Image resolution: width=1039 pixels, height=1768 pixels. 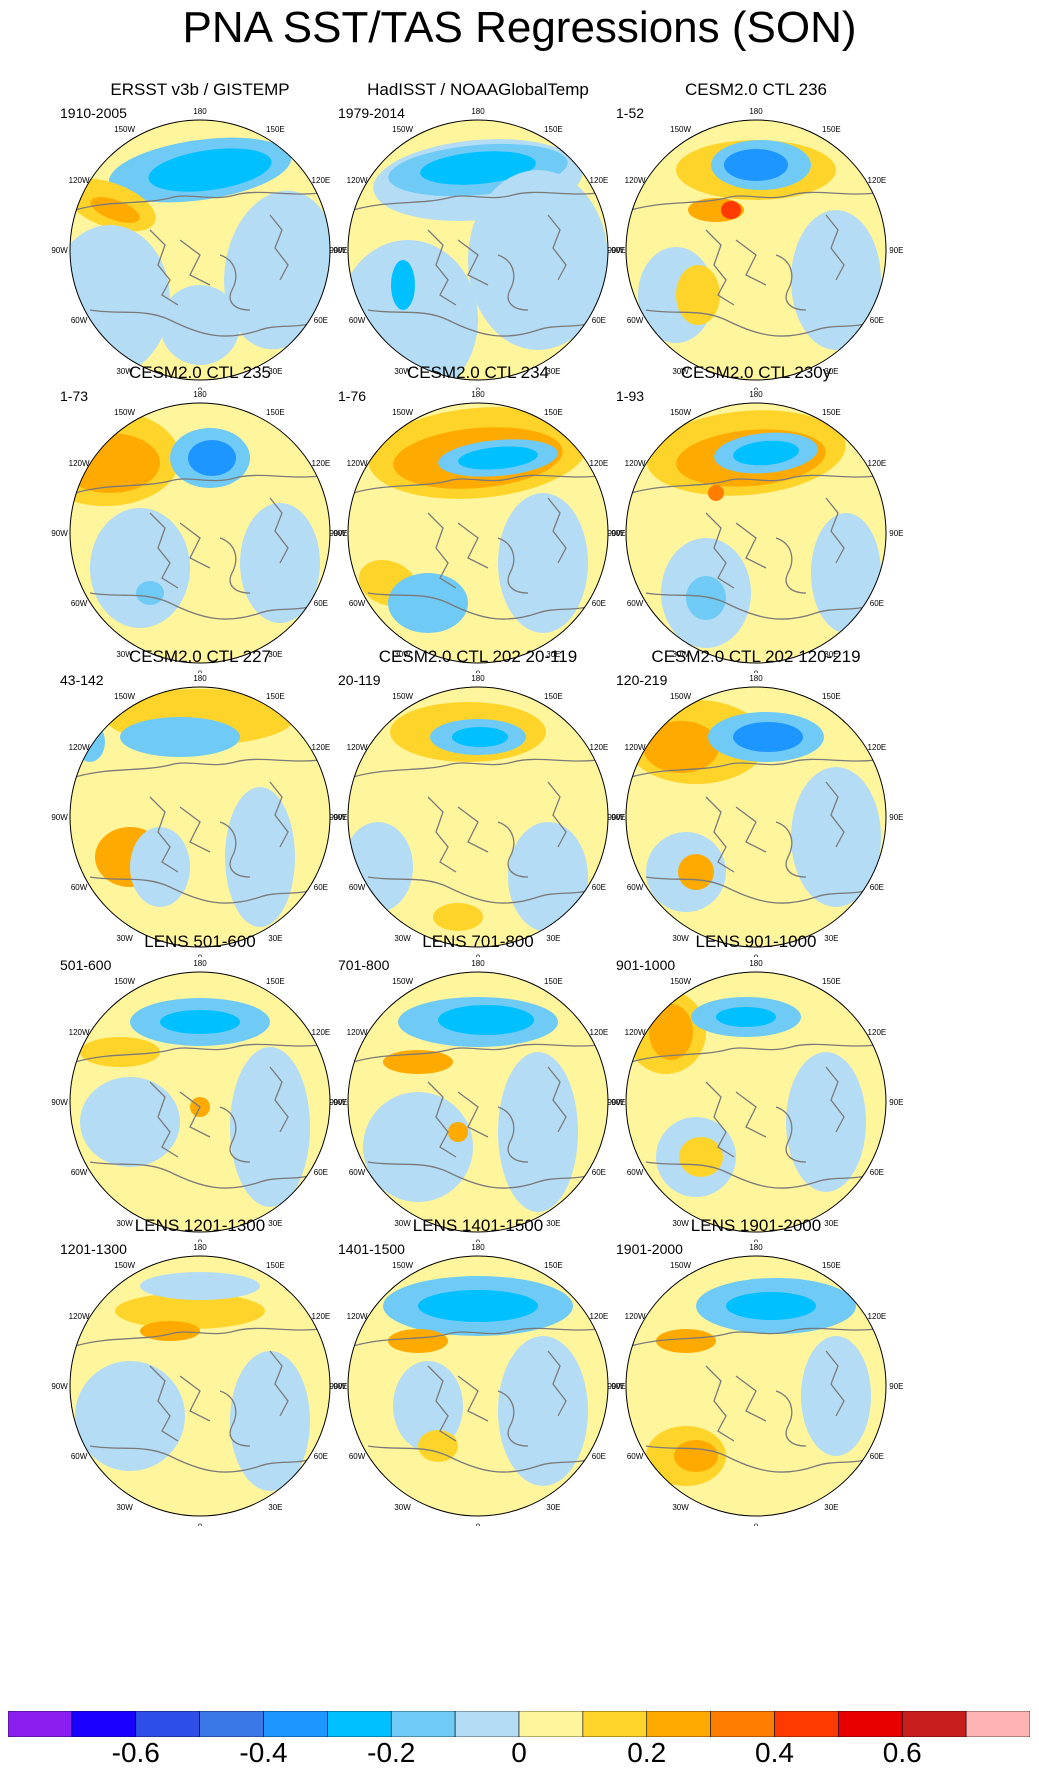 What do you see at coordinates (93, 1249) in the screenshot?
I see `panel-period-label: 1201-1300` at bounding box center [93, 1249].